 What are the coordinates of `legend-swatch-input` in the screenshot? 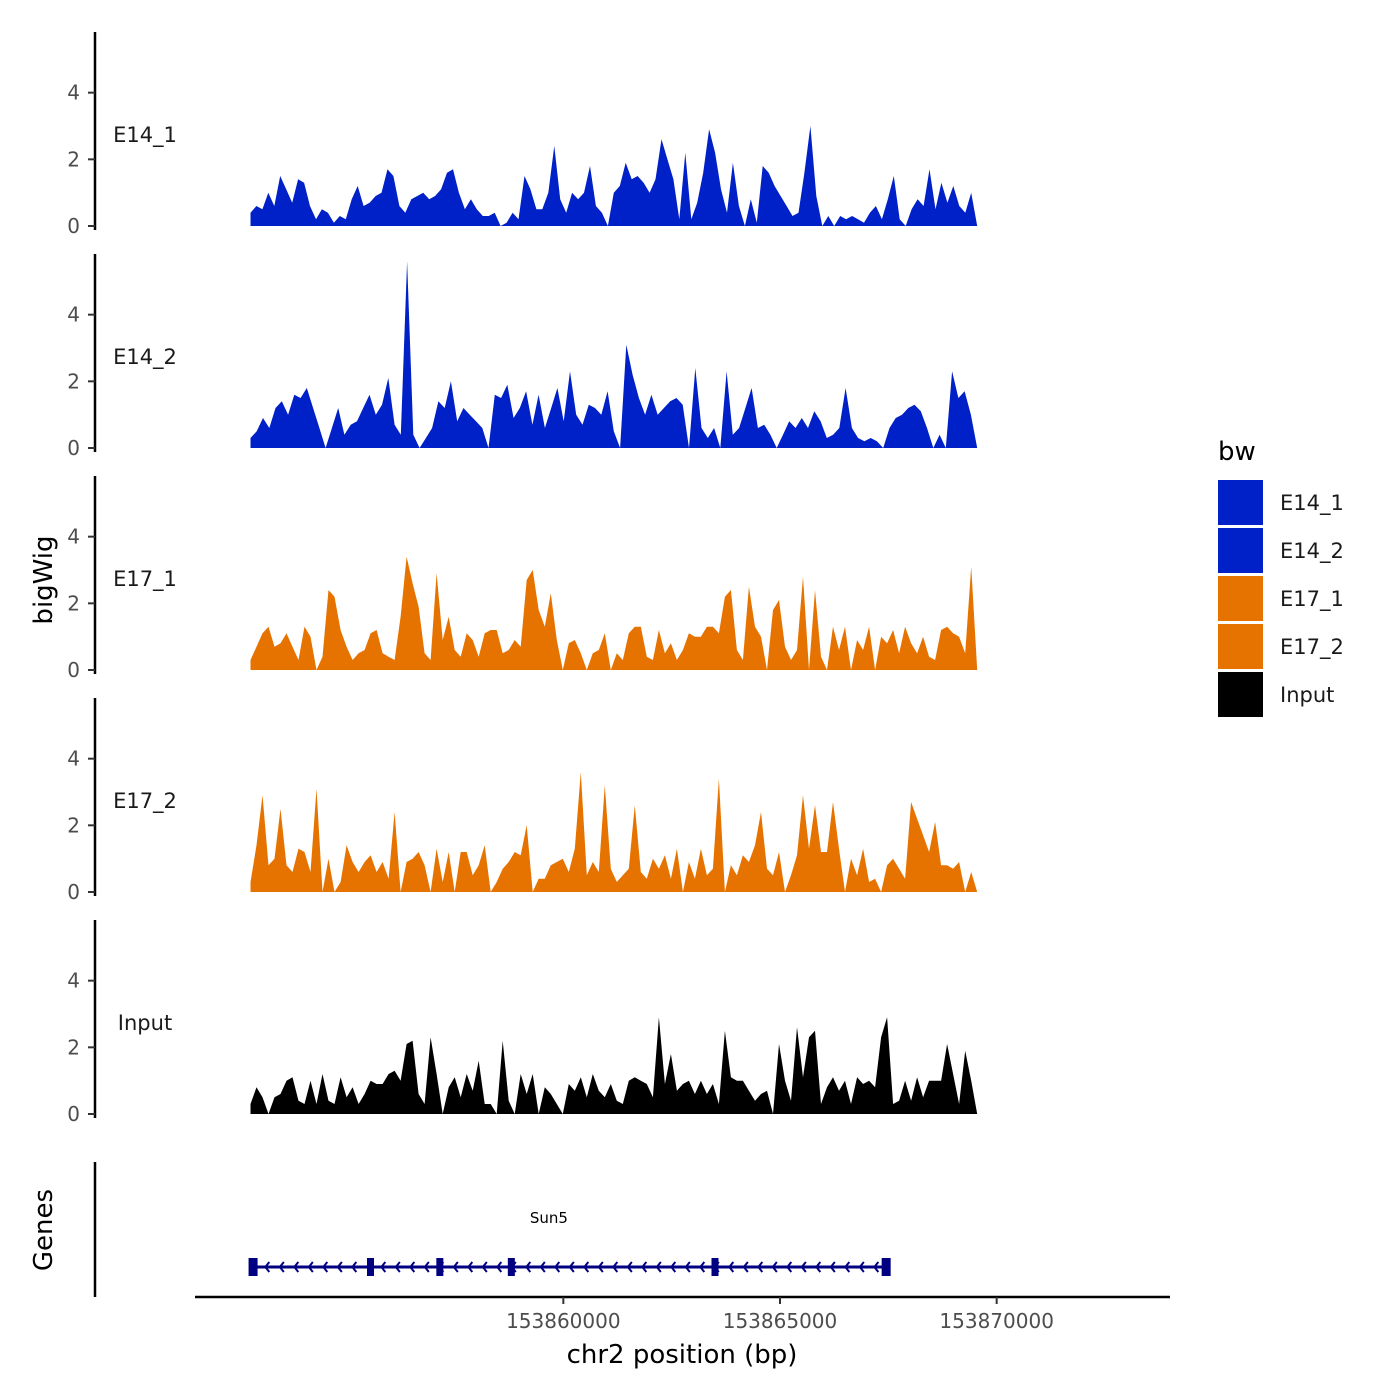 It's located at (1240, 694).